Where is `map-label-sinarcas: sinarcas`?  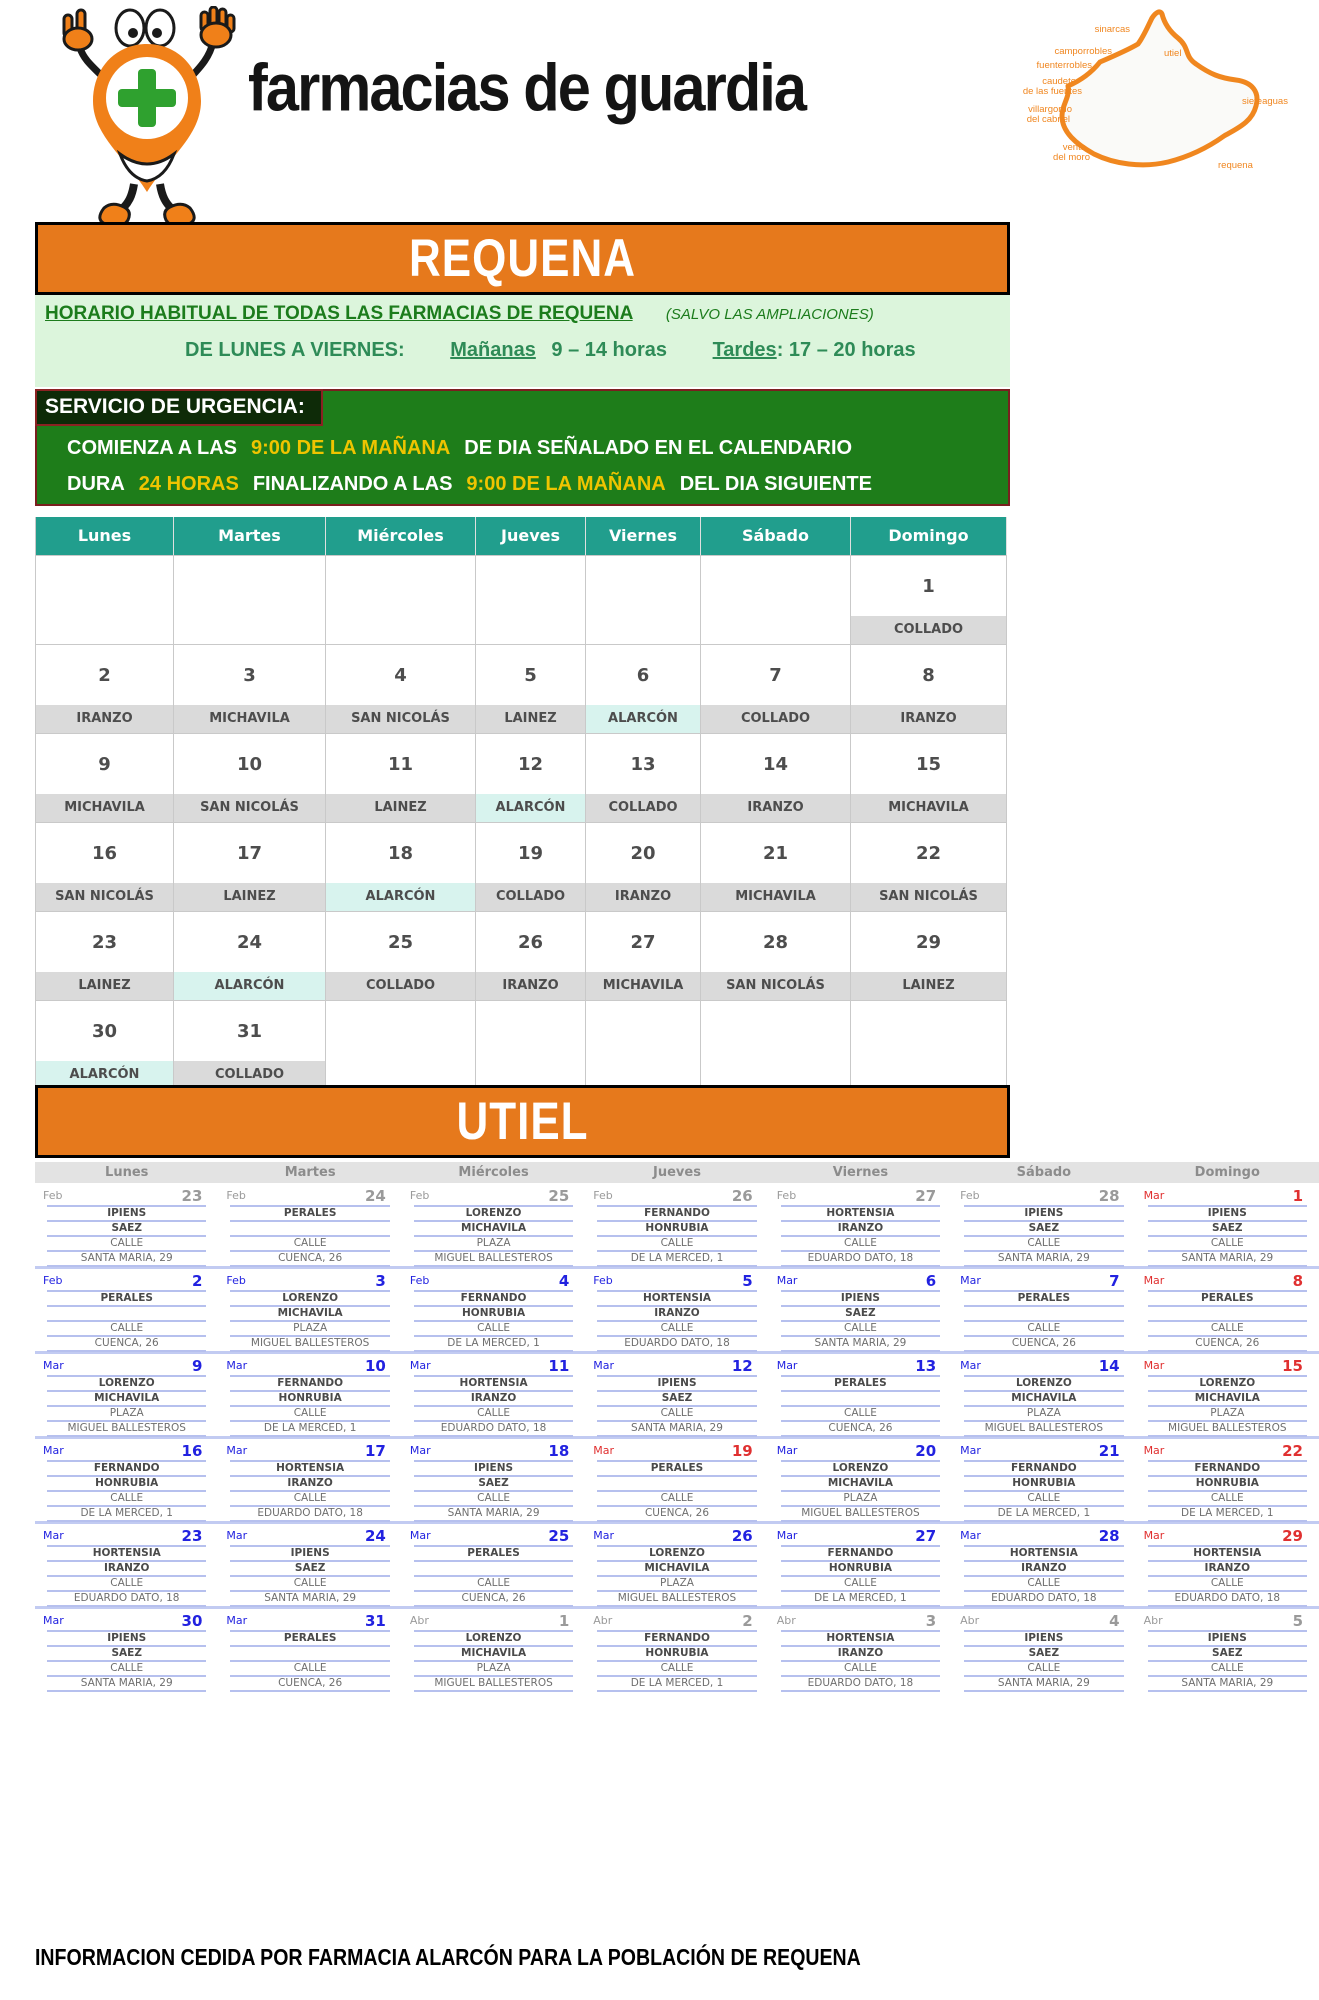 map-label-sinarcas: sinarcas is located at coordinates (1113, 29).